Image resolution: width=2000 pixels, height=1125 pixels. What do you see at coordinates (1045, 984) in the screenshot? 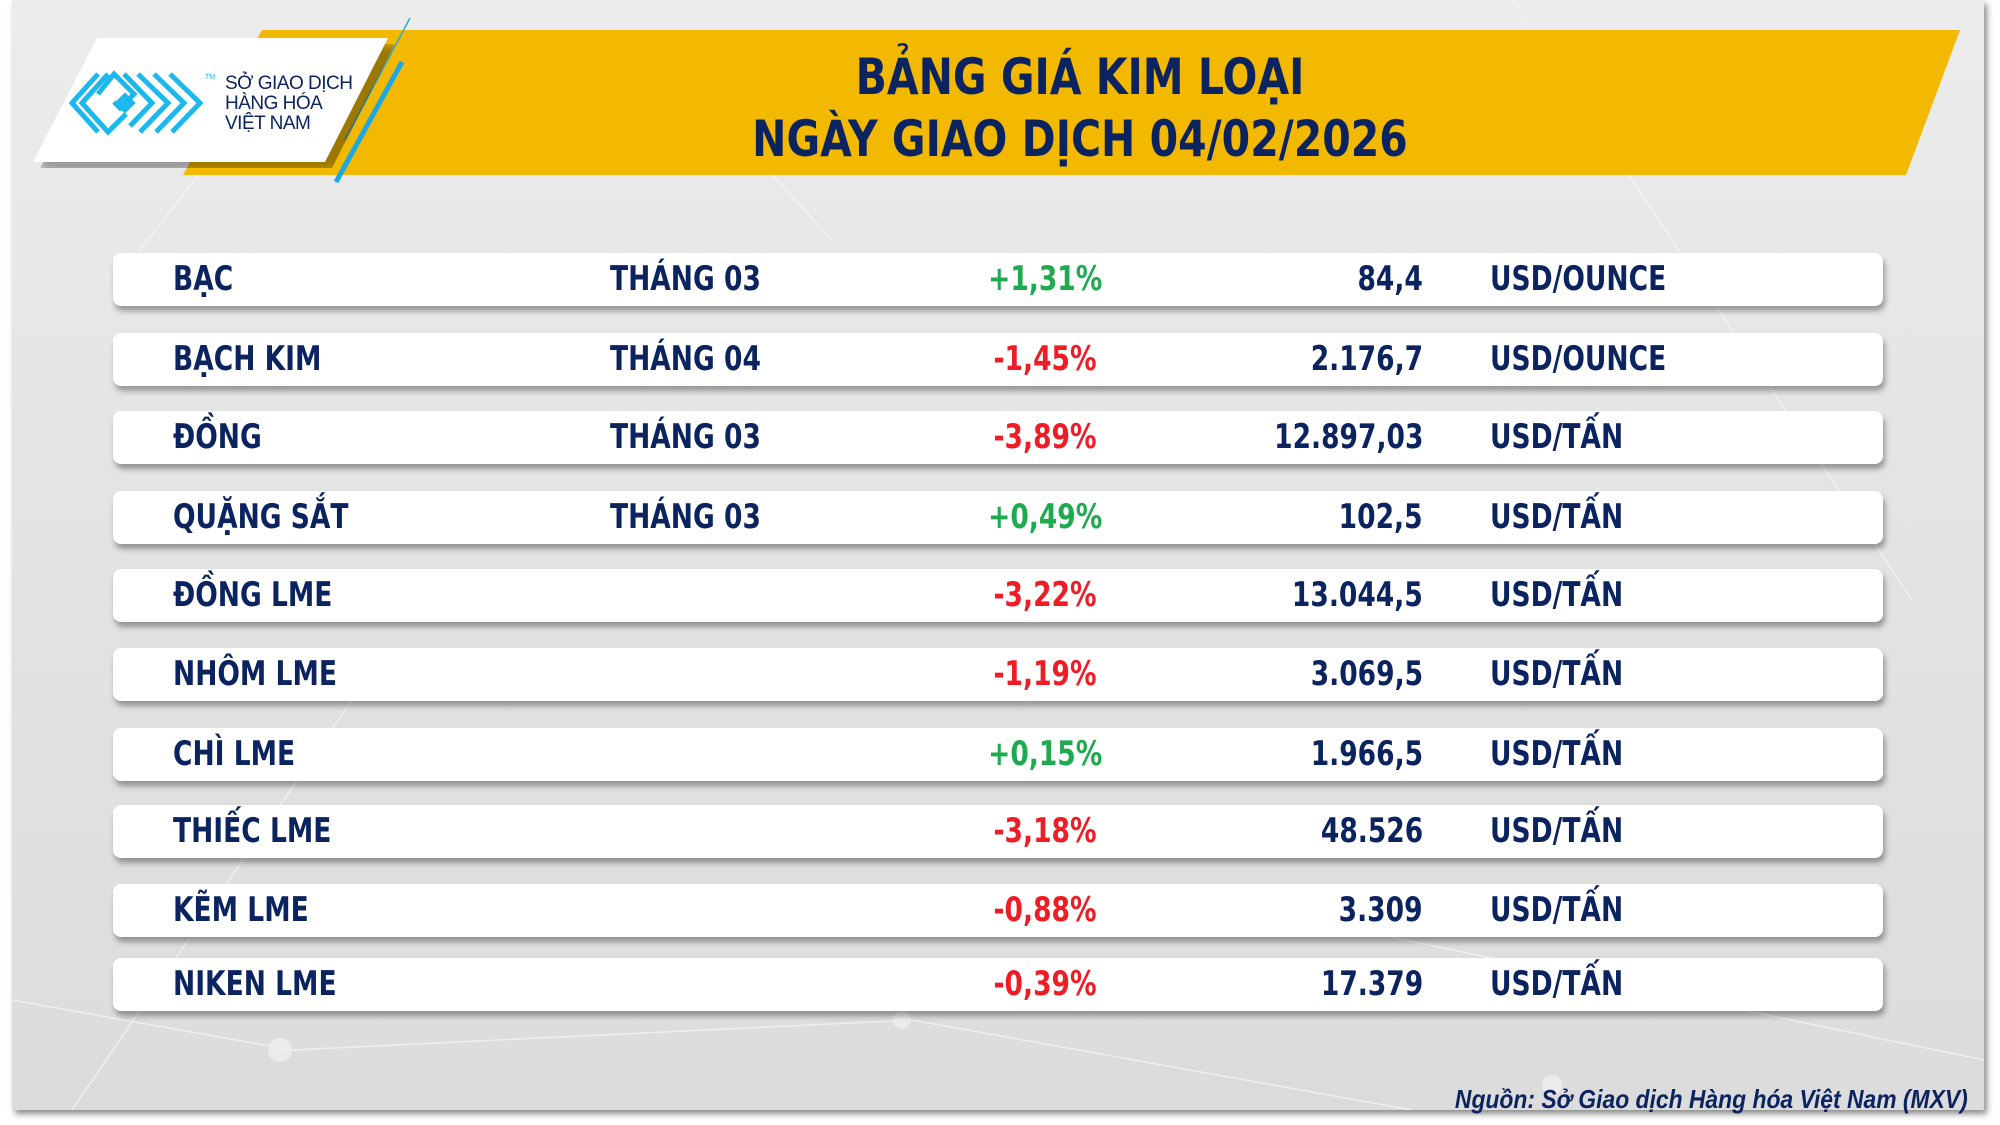
I see `percent-change: -0,39%` at bounding box center [1045, 984].